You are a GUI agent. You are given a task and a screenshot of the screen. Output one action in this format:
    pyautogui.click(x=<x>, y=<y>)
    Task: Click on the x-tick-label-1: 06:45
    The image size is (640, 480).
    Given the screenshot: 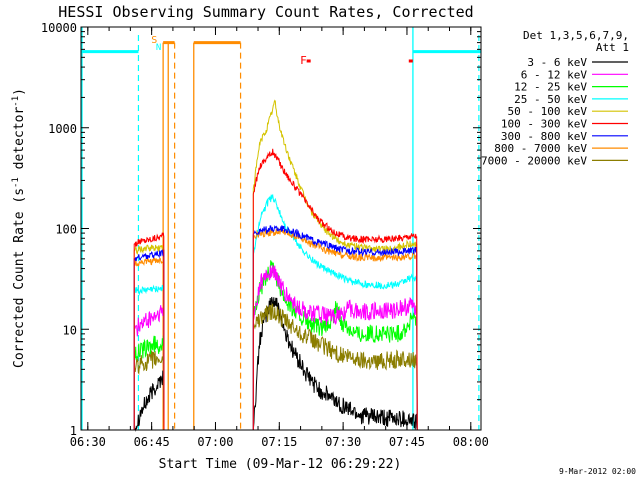 What is the action you would take?
    pyautogui.click(x=152, y=442)
    